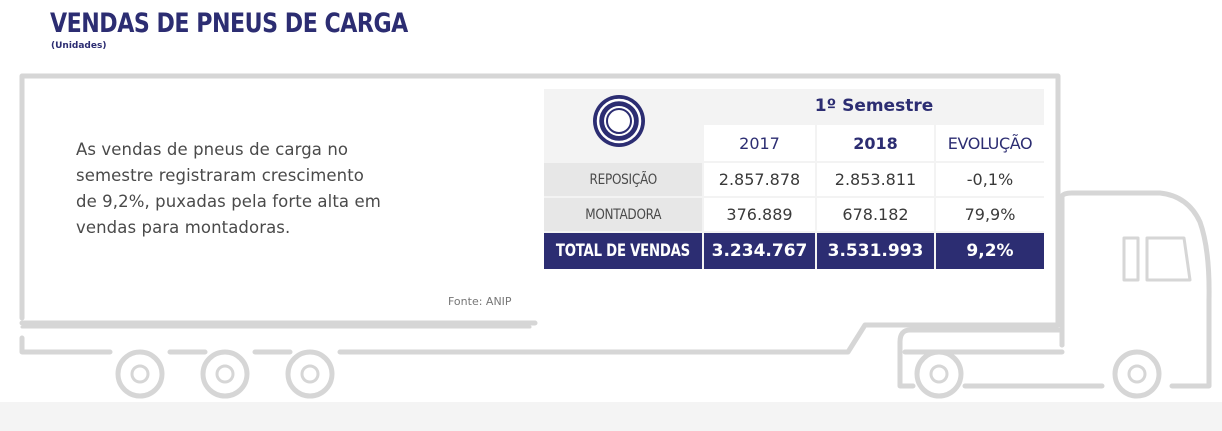  I want to click on page-title: VENDAS DE PNEUS DE CARGA, so click(229, 23).